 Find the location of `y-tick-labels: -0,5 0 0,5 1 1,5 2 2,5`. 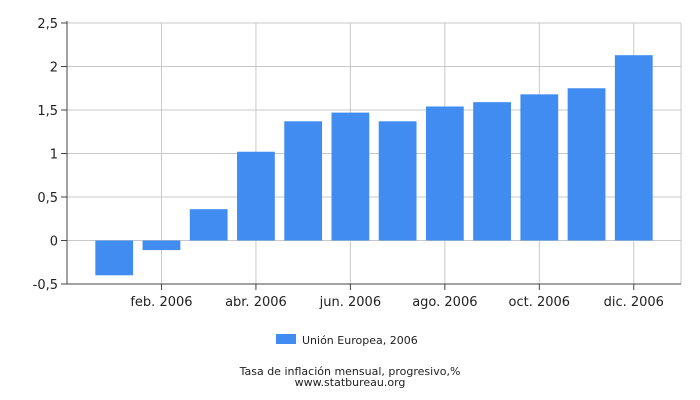

y-tick-labels: -0,5 0 0,5 1 1,5 2 2,5 is located at coordinates (45, 155).